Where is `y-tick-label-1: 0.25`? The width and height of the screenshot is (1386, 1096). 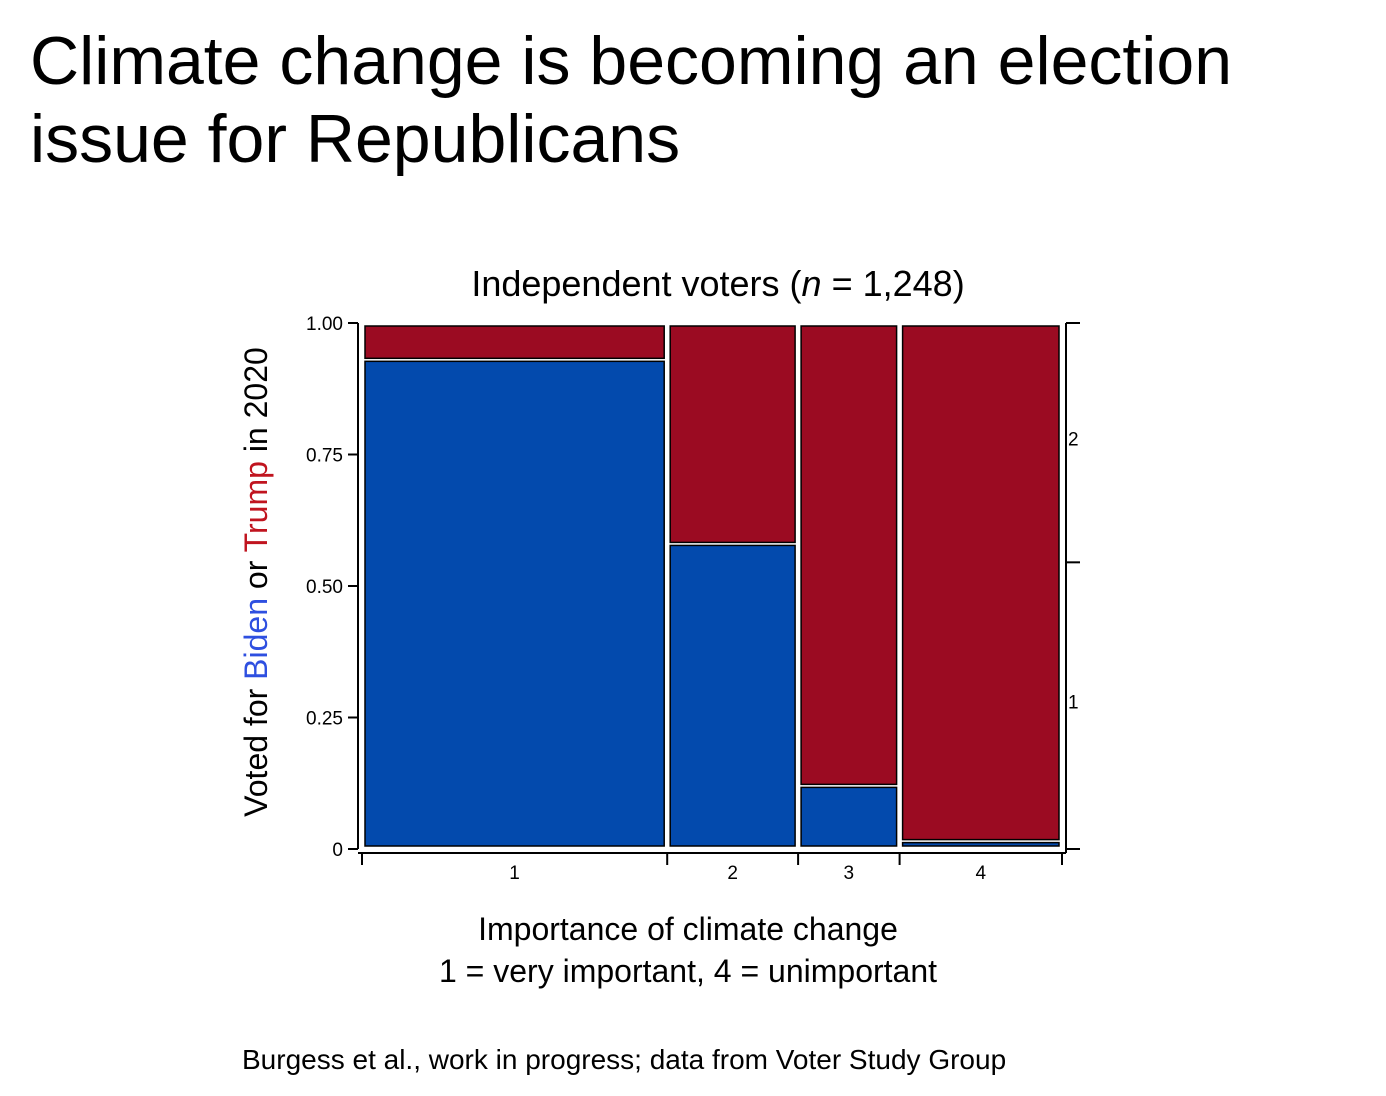 y-tick-label-1: 0.25 is located at coordinates (324, 719).